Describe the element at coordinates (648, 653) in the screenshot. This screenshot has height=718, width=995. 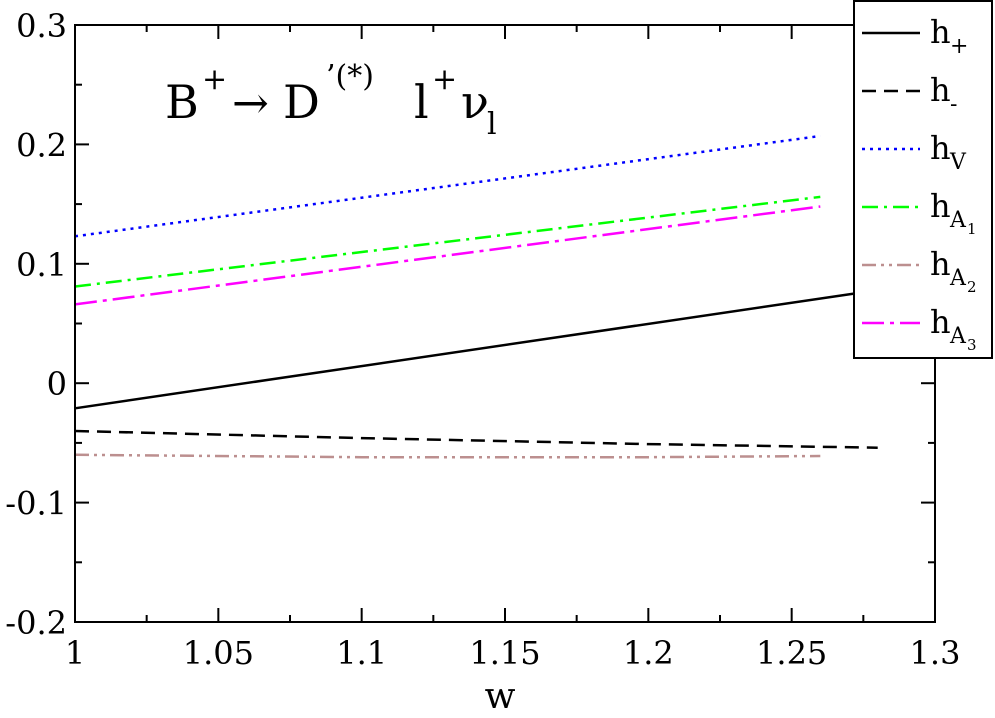
I see `x-tick-label: 1.2` at that location.